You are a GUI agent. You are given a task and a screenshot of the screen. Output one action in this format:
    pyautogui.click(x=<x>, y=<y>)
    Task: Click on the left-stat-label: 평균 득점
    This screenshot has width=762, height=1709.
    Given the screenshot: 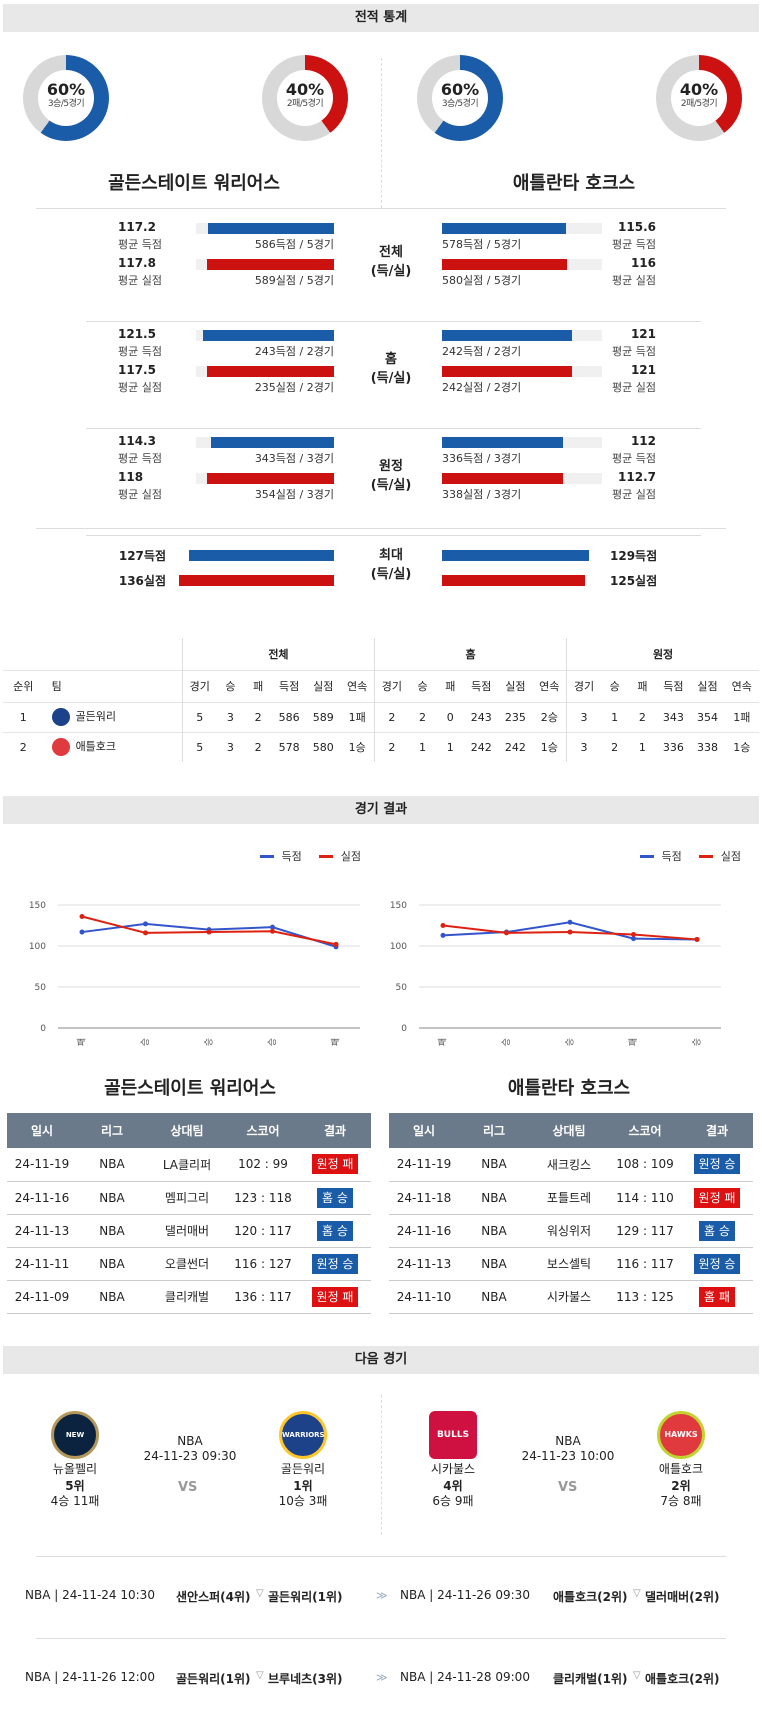 What is the action you would take?
    pyautogui.click(x=140, y=244)
    